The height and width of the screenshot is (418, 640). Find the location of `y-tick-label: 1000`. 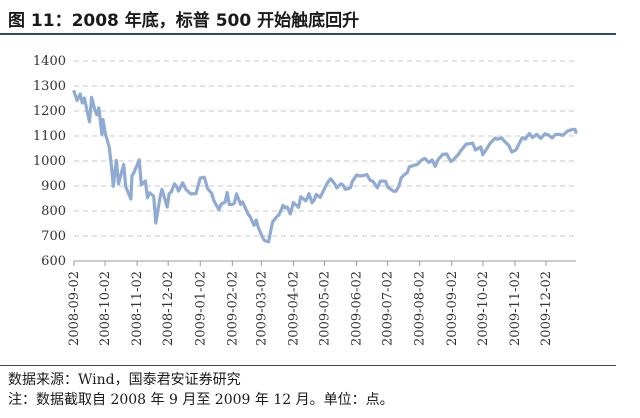

y-tick-label: 1000 is located at coordinates (49, 161).